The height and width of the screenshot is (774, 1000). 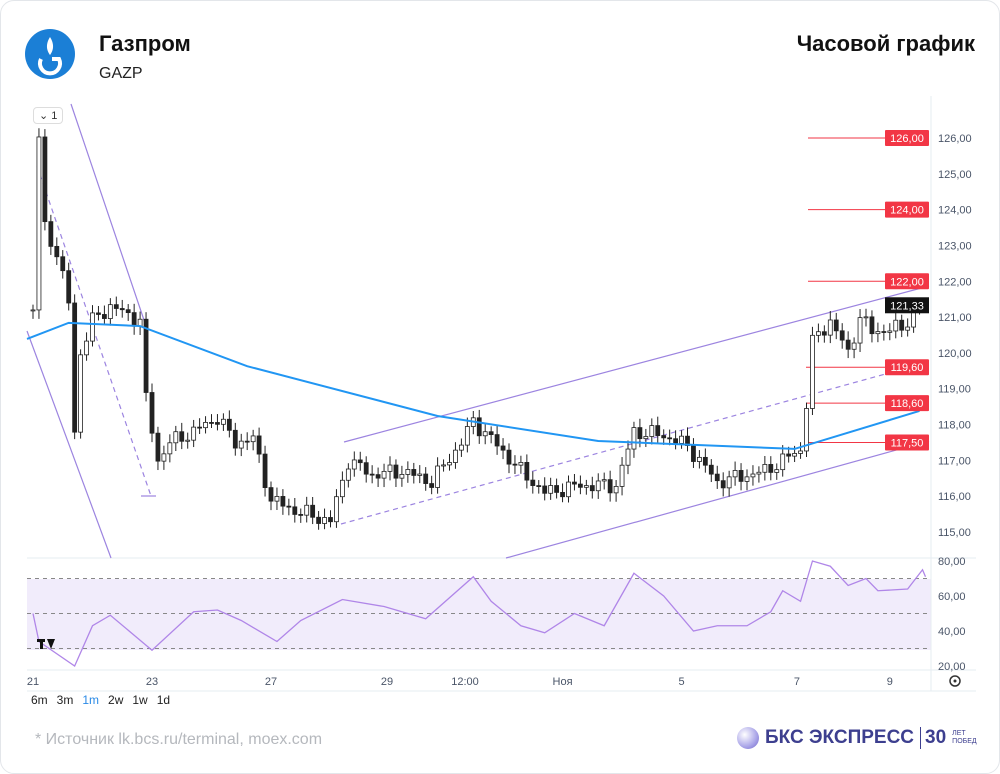 What do you see at coordinates (717, 499) in the screenshot?
I see `channel-line-up-lower` at bounding box center [717, 499].